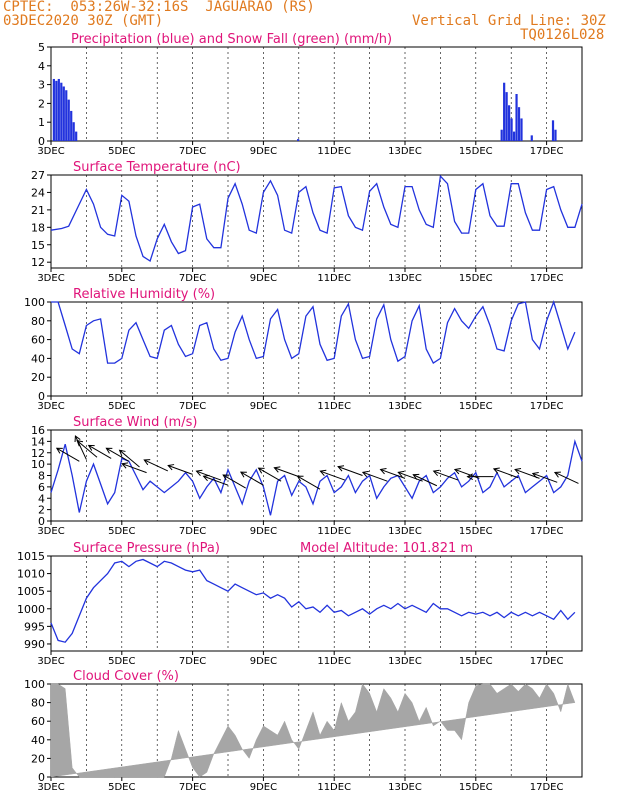 Image resolution: width=618 pixels, height=800 pixels. Describe the element at coordinates (121, 278) in the screenshot. I see `temp-xtick-label: 5DEC` at that location.